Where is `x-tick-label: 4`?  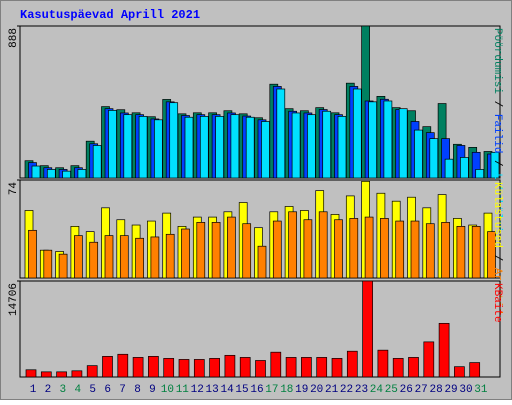 x-tick-label: 4 is located at coordinates (77, 390).